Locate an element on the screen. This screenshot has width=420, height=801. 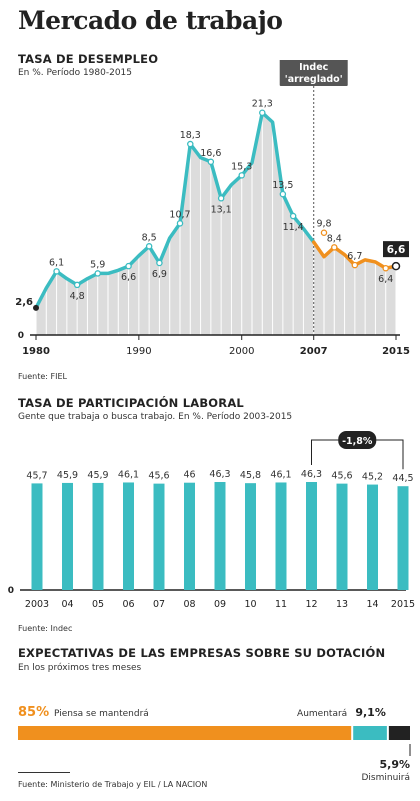
segment-name: Piensa se mantendrá is located at coordinates (101, 714).